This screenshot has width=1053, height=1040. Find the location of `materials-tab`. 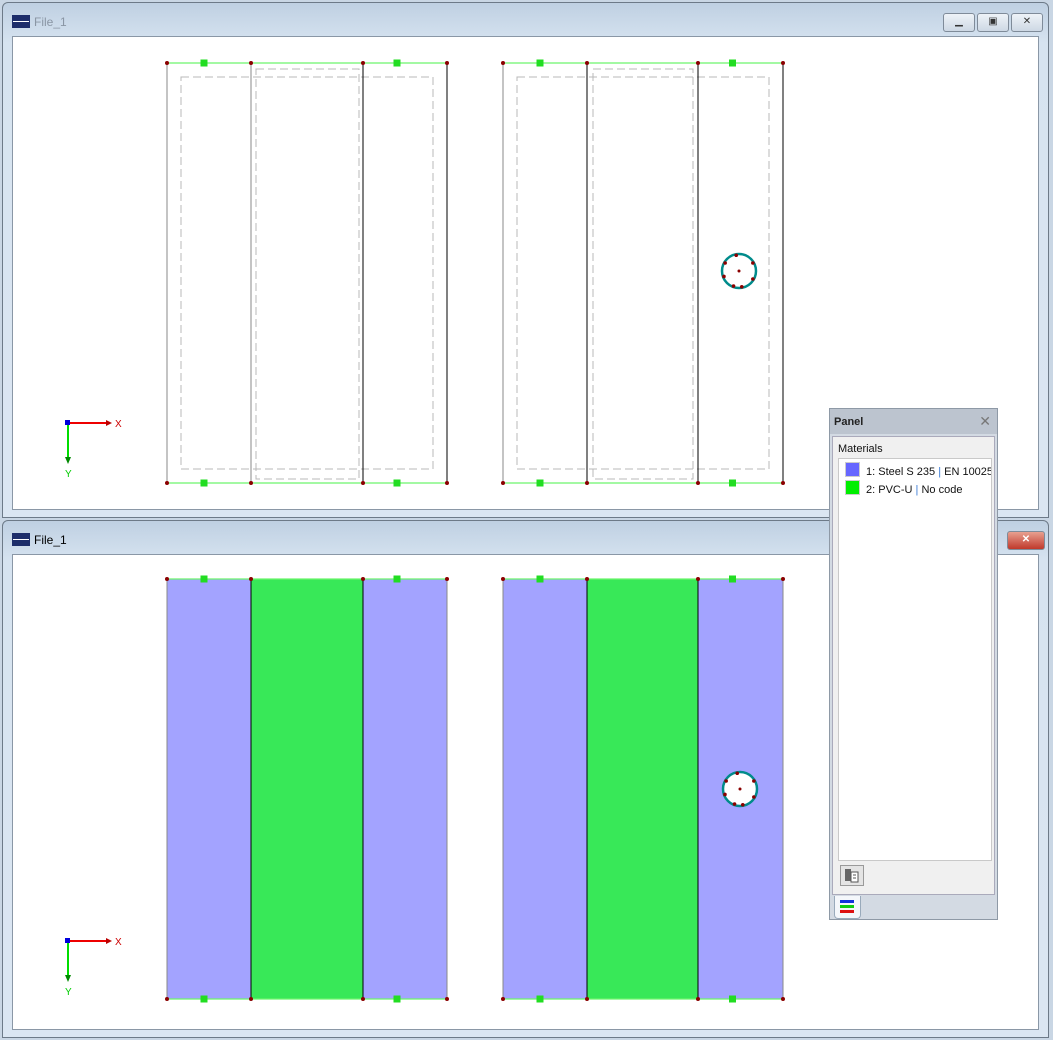

materials-tab is located at coordinates (847, 907).